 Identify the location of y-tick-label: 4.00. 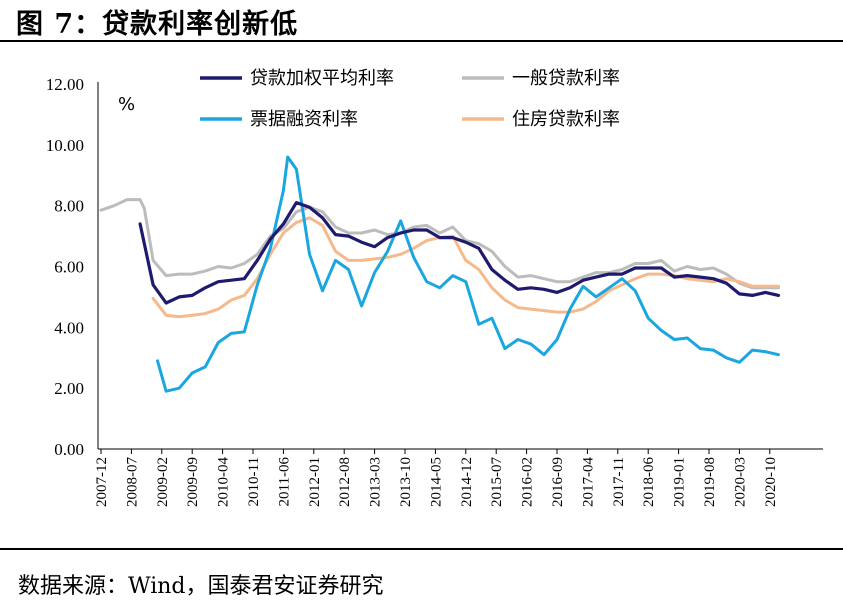
(69, 327).